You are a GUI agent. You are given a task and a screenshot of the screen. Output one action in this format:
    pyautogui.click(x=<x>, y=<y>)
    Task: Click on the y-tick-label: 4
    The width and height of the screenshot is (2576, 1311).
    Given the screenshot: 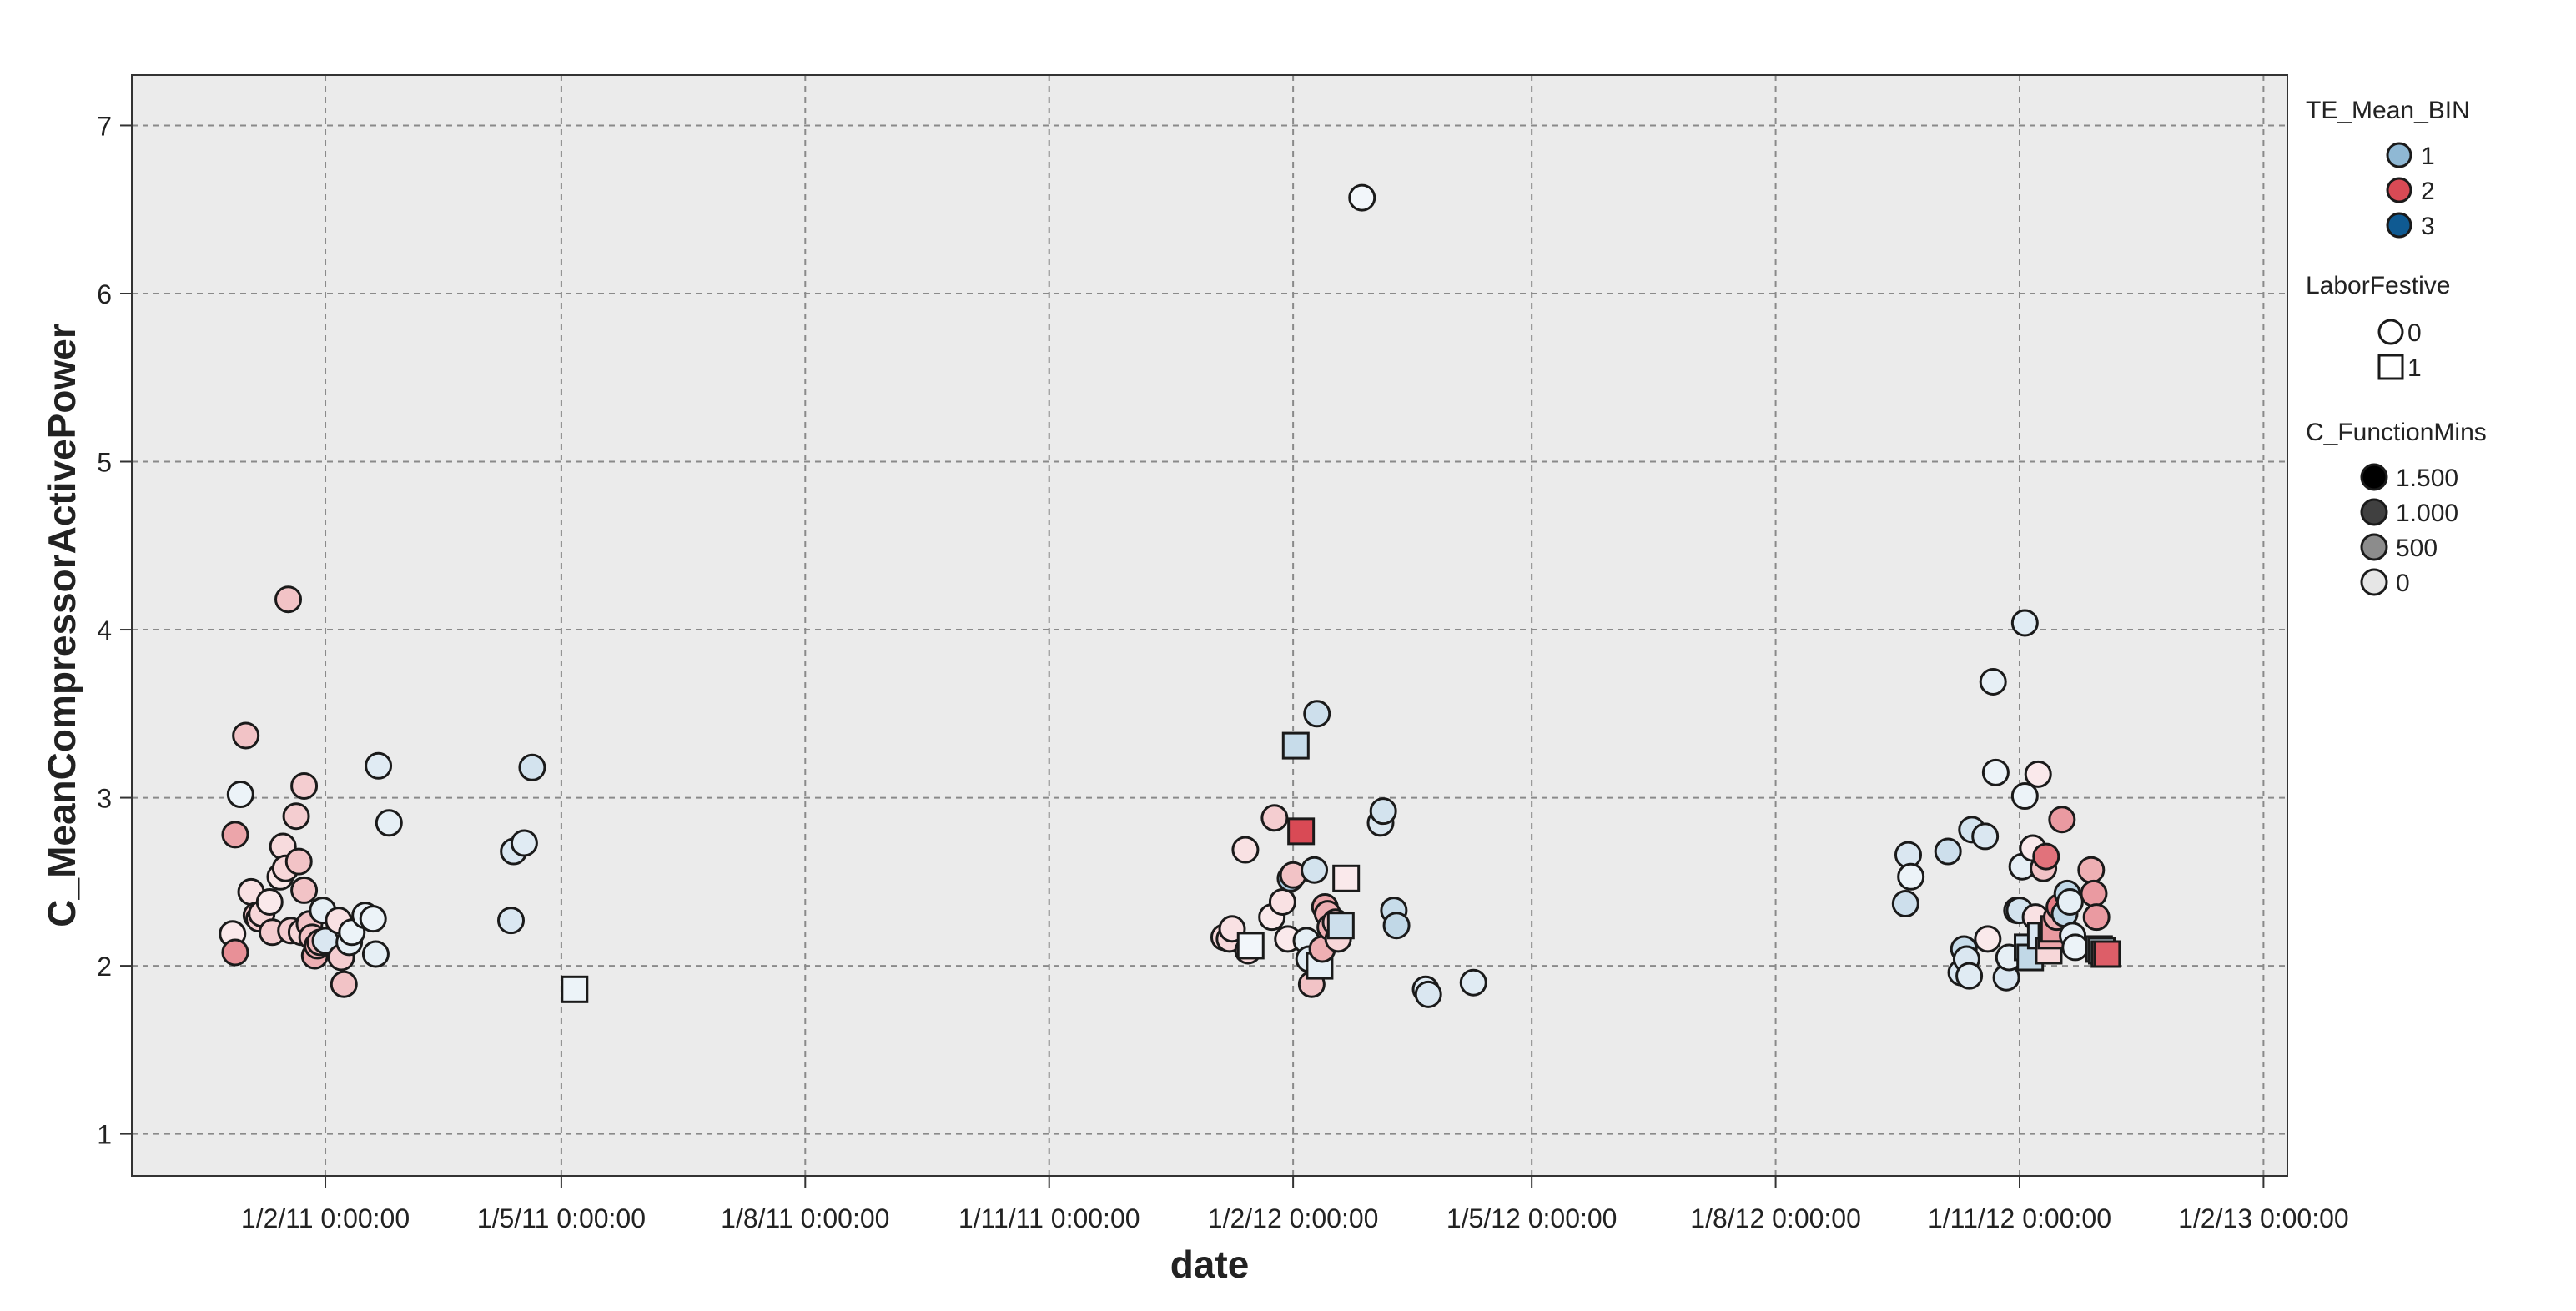 What is the action you would take?
    pyautogui.click(x=104, y=630)
    